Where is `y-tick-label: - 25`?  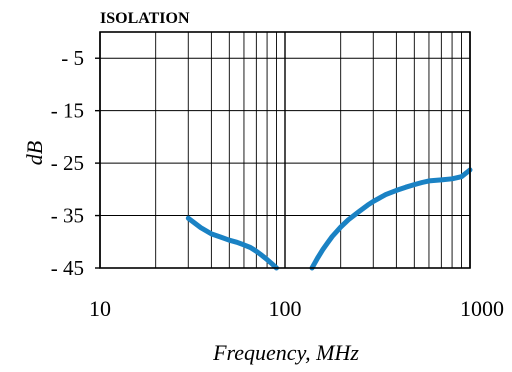 y-tick-label: - 25 is located at coordinates (67, 163).